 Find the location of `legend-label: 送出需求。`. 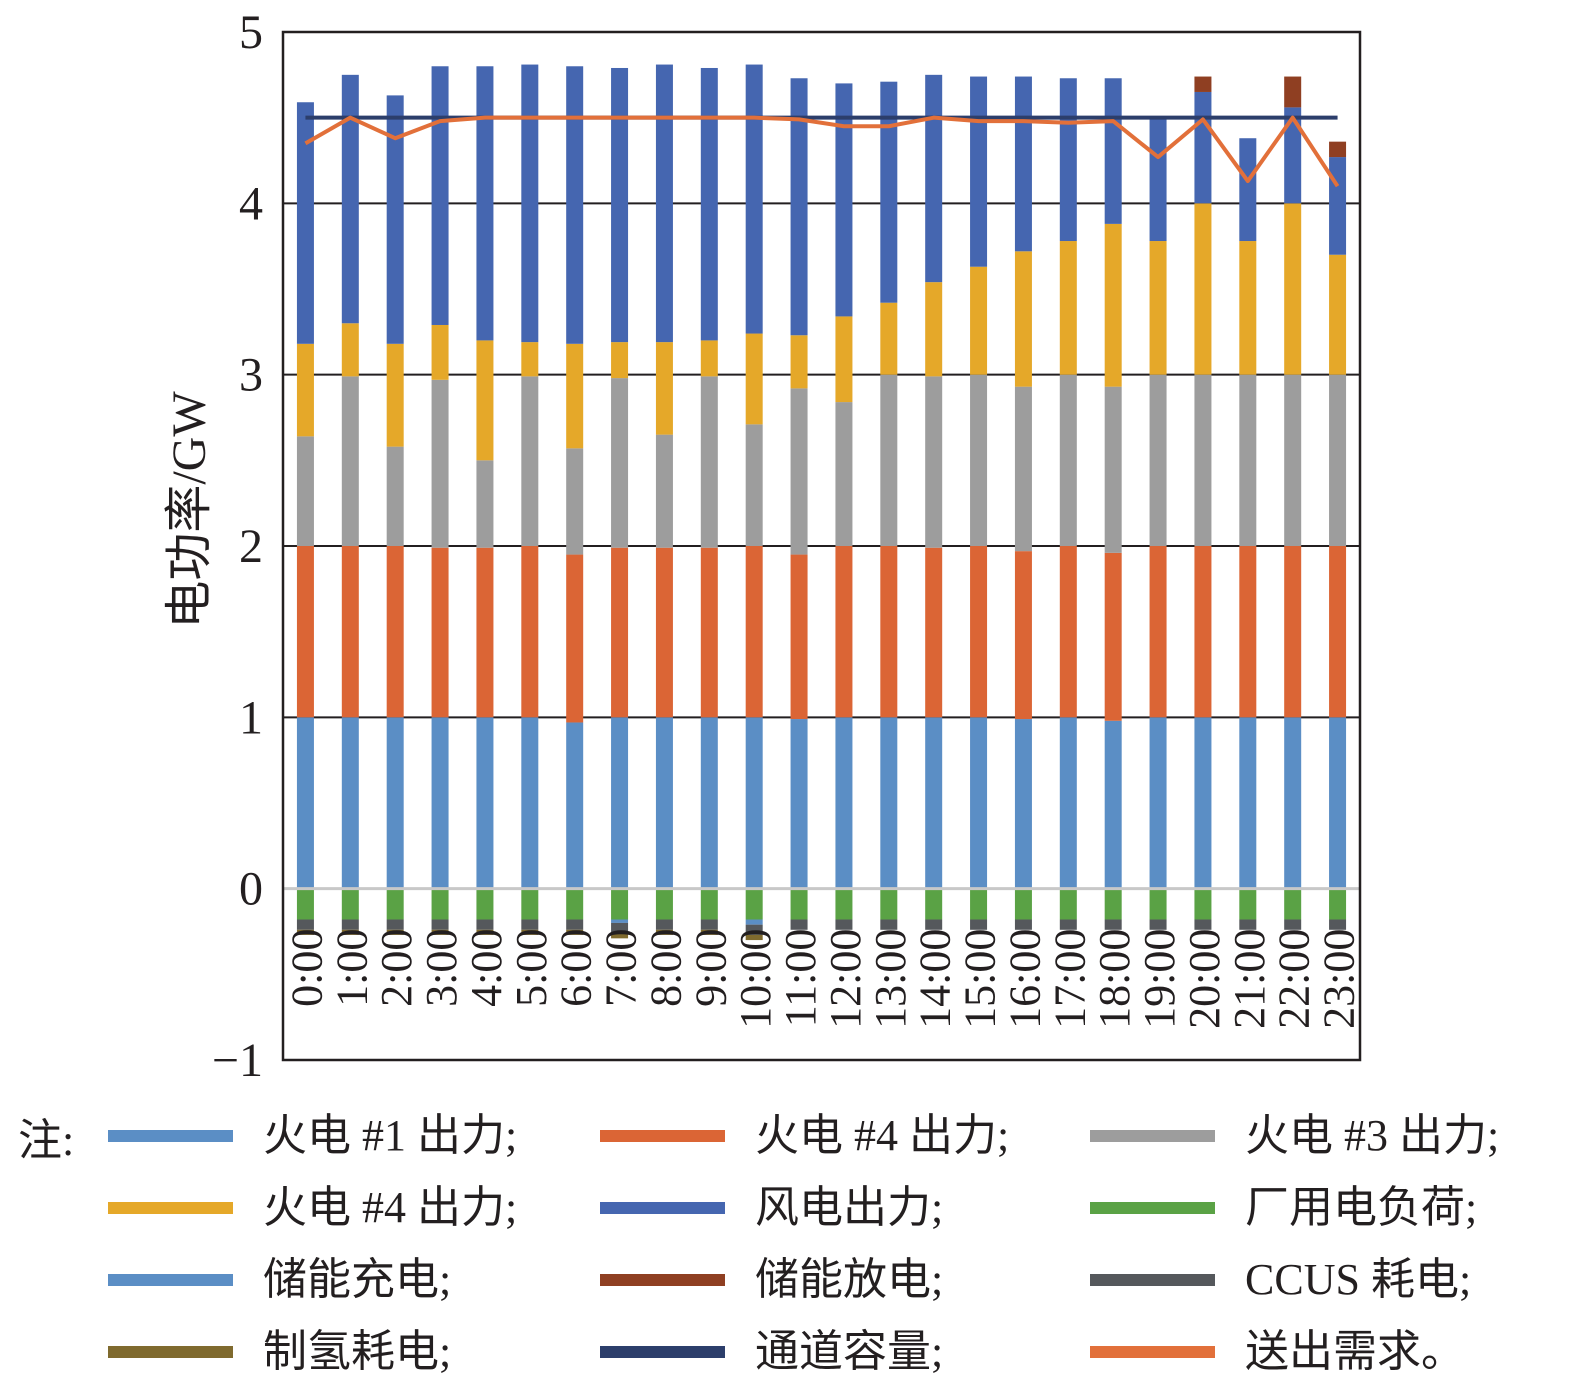

legend-label: 送出需求。 is located at coordinates (1355, 1351).